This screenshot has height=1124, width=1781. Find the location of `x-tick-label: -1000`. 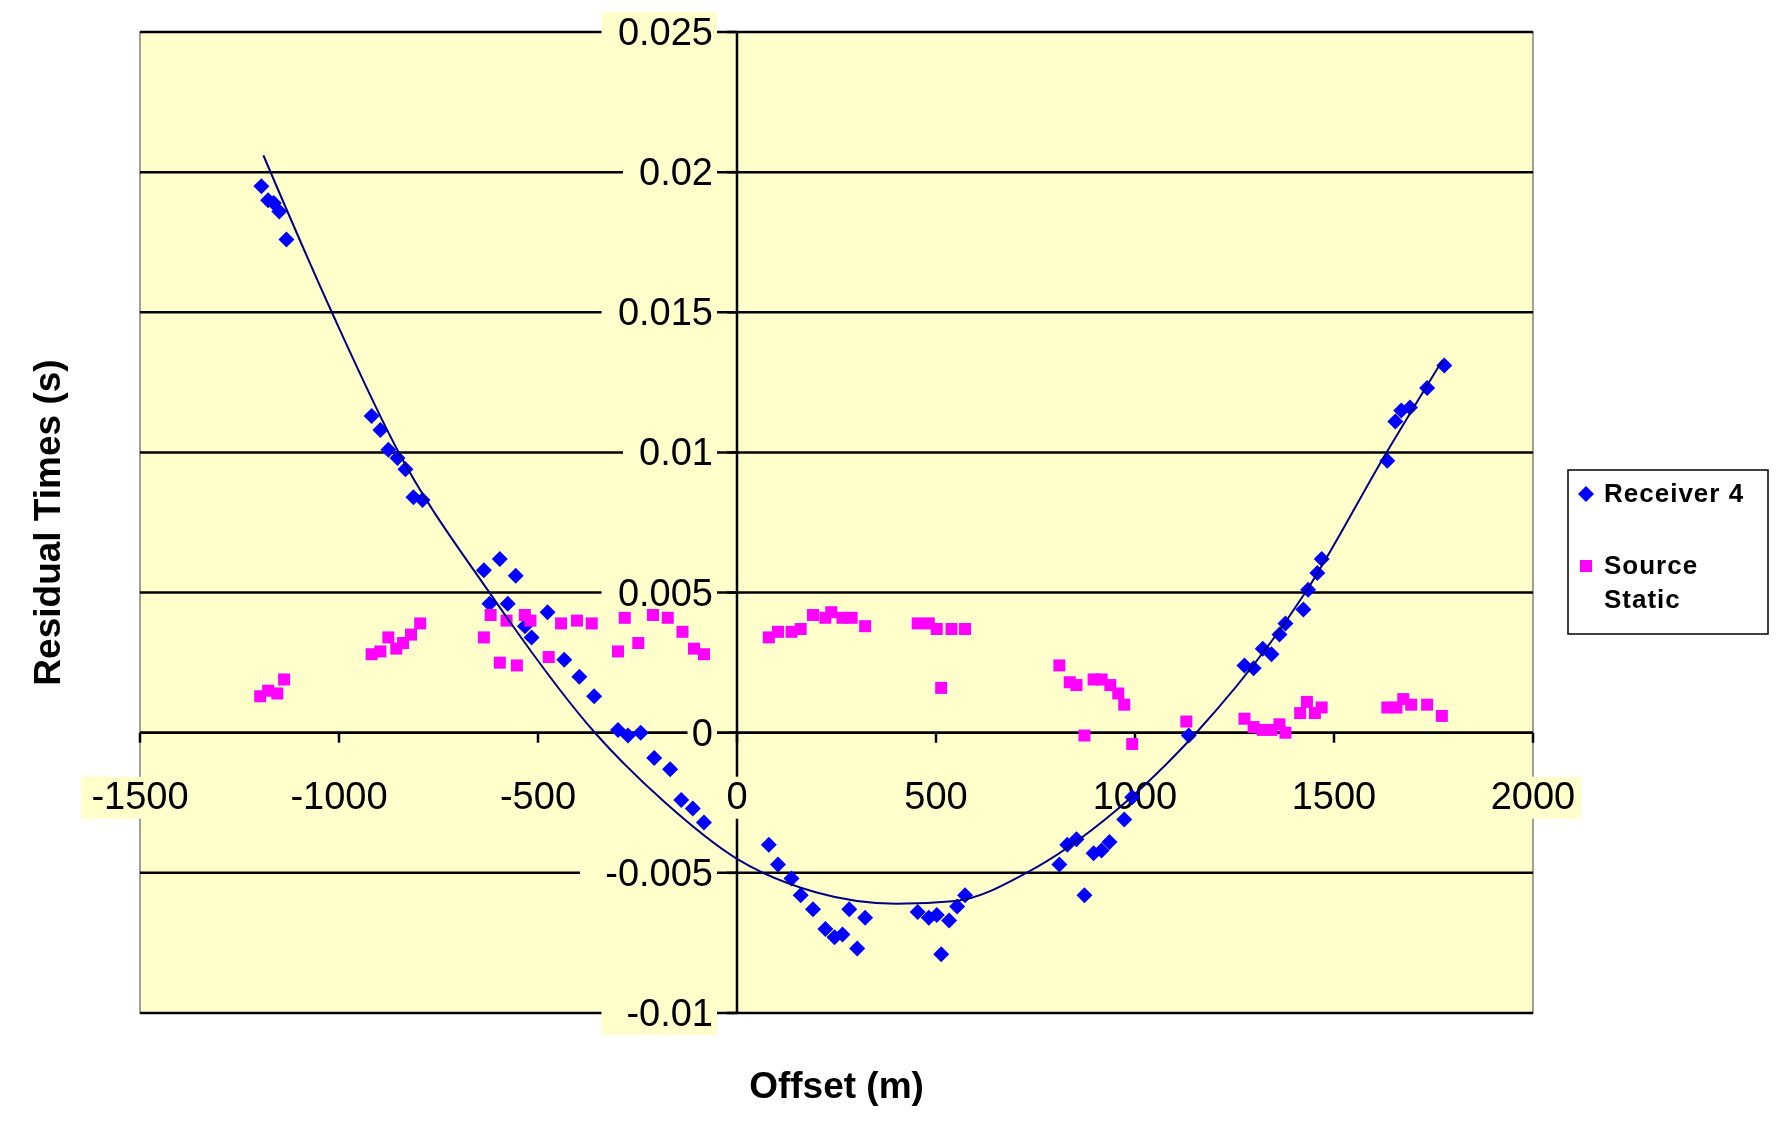

x-tick-label: -1000 is located at coordinates (339, 795).